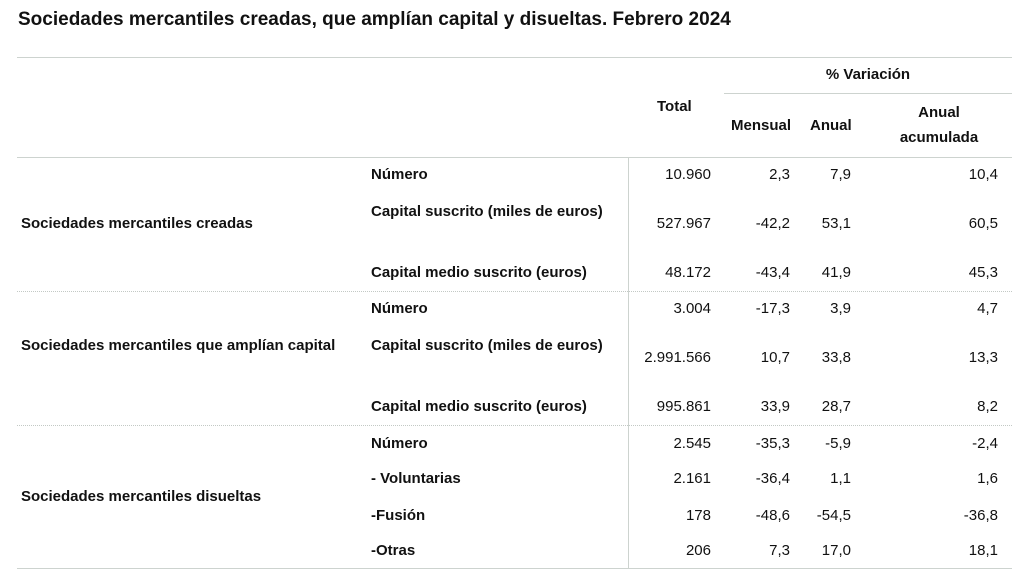 The height and width of the screenshot is (570, 1024). What do you see at coordinates (840, 308) in the screenshot?
I see `cell-anual: 3,9` at bounding box center [840, 308].